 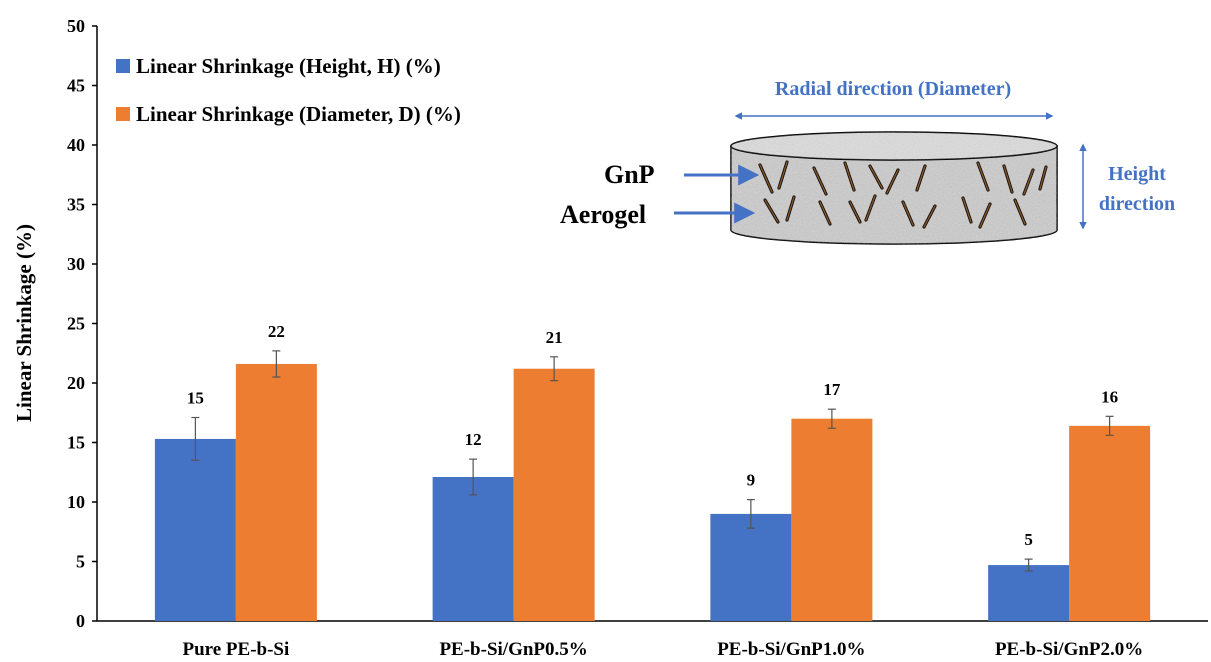 I want to click on category-label: PE-b-Si/GnP2.0%, so click(x=1069, y=649).